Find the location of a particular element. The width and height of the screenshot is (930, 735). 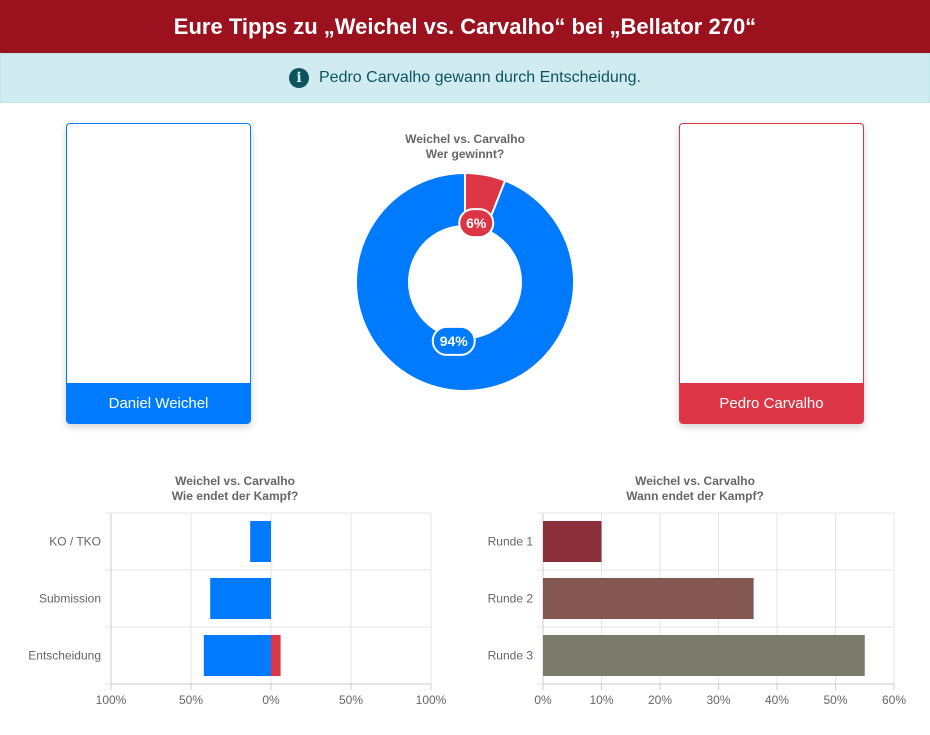

x-tick-label: 60% is located at coordinates (894, 700).